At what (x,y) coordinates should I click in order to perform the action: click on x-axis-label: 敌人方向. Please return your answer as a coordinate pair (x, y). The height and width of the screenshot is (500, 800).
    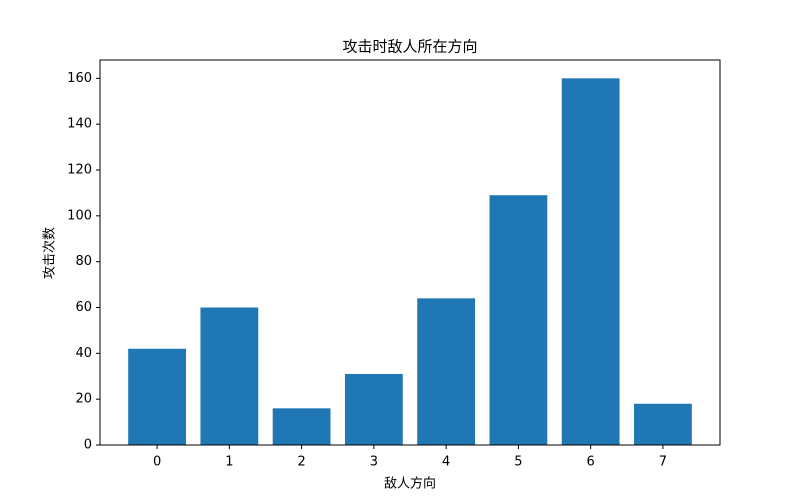
    Looking at the image, I should click on (410, 484).